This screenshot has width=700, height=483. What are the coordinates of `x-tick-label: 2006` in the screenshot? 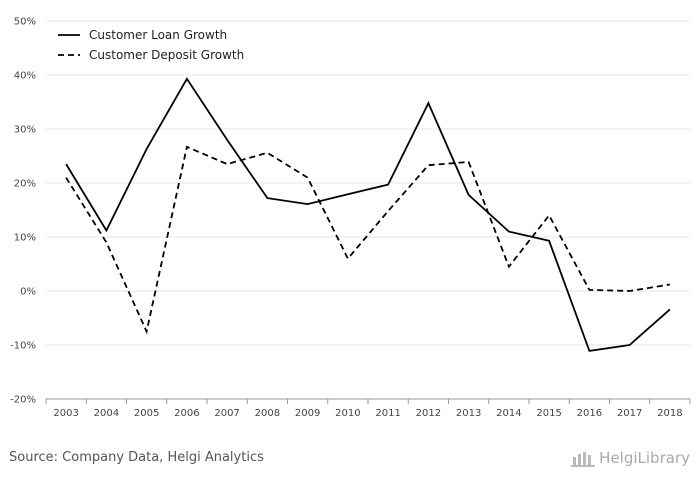 It's located at (186, 413).